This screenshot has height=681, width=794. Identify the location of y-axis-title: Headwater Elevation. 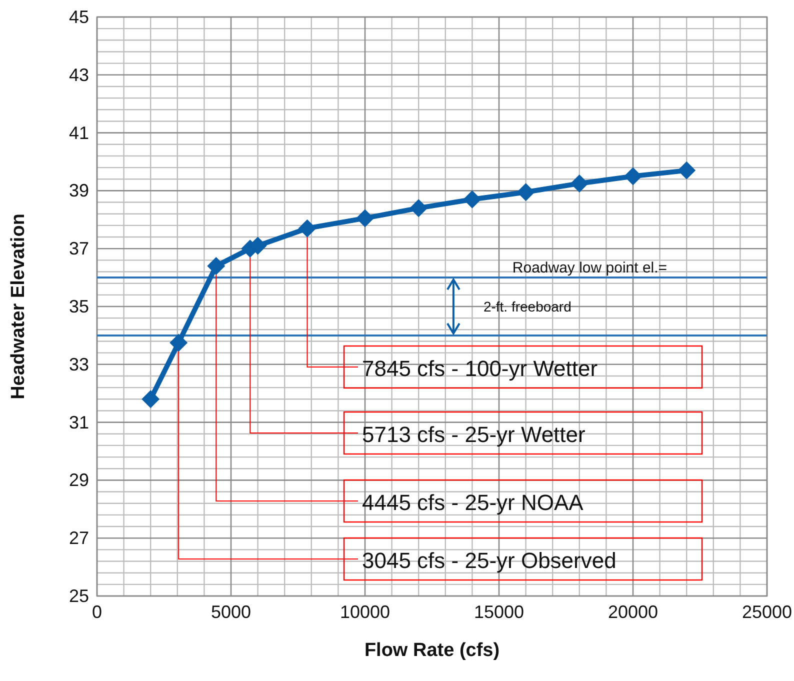
(18, 307).